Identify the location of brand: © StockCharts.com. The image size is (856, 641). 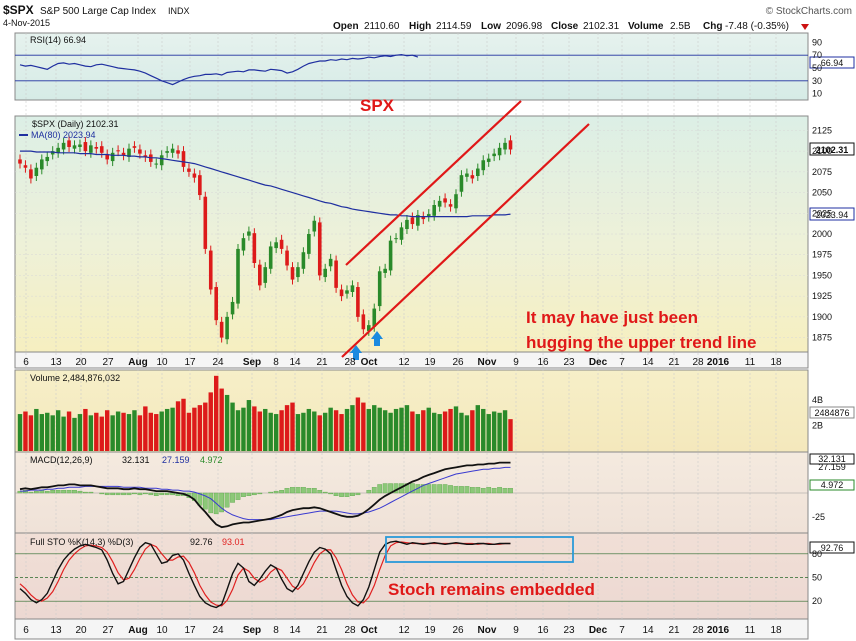
(809, 11).